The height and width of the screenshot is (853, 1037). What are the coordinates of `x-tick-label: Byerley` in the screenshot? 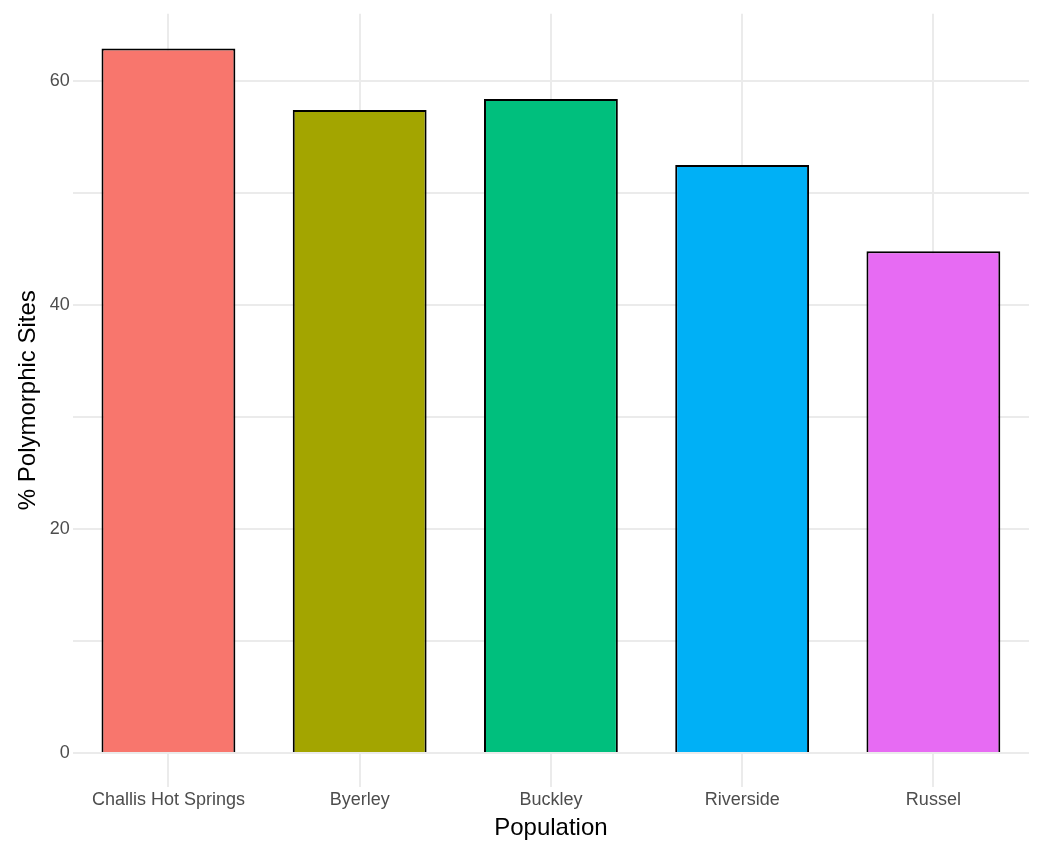 It's located at (359, 799).